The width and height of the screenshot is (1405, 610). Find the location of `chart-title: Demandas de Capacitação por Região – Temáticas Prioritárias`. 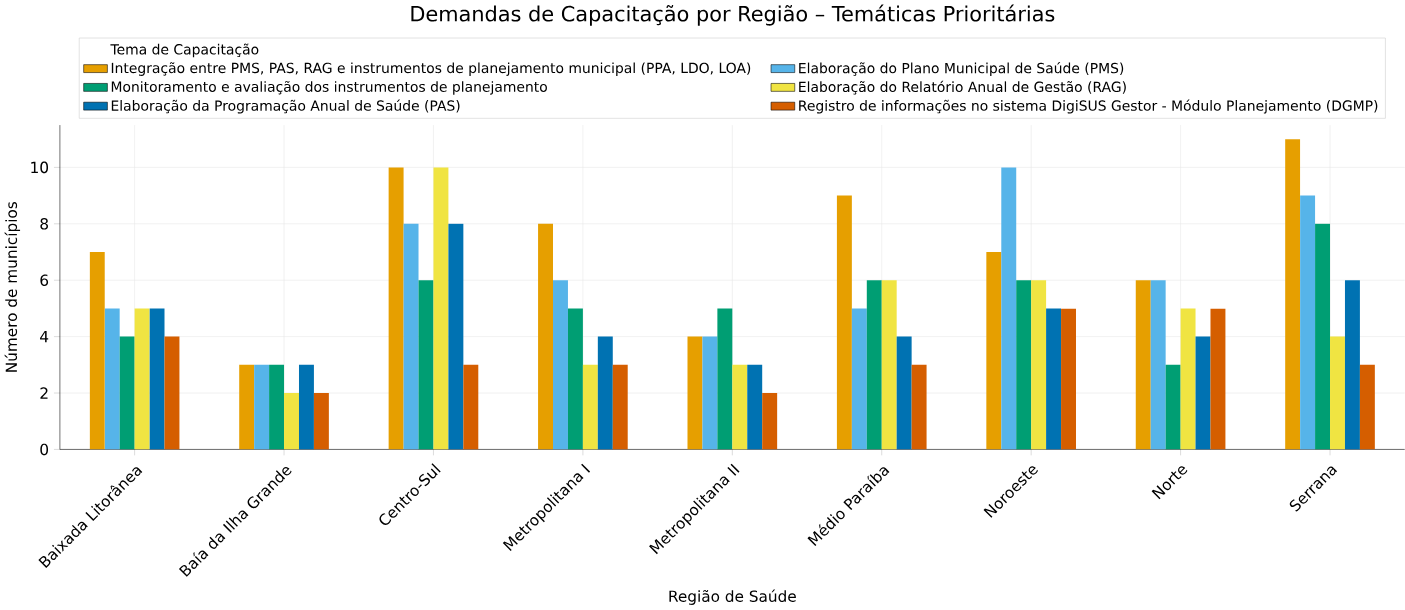

chart-title: Demandas de Capacitação por Região – Temáticas Prioritárias is located at coordinates (733, 15).